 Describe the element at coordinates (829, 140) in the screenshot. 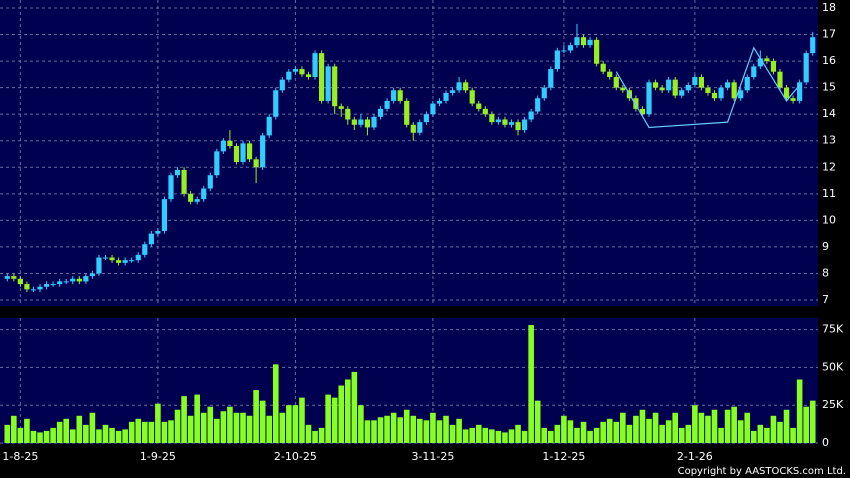

I see `y-tick-label: 13` at that location.